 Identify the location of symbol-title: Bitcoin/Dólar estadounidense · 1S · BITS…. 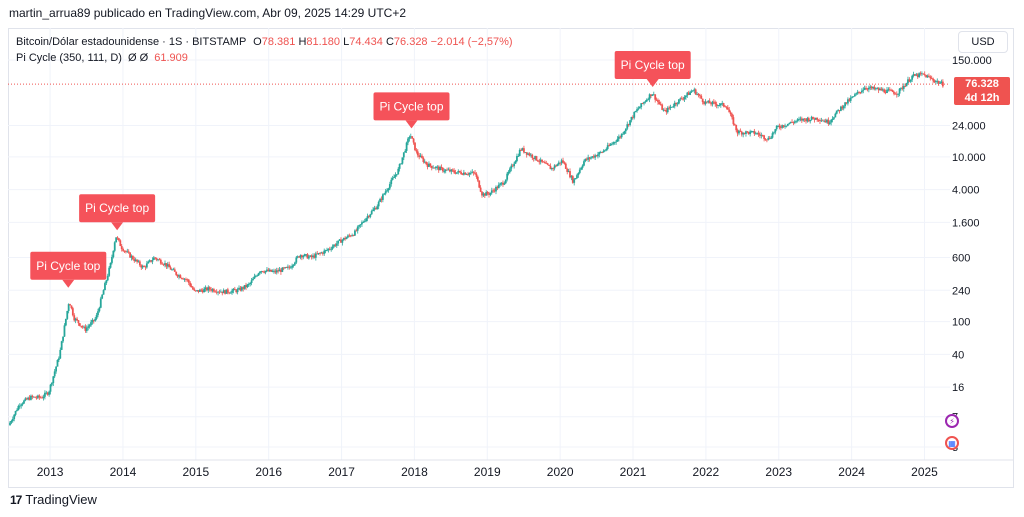
(131, 42).